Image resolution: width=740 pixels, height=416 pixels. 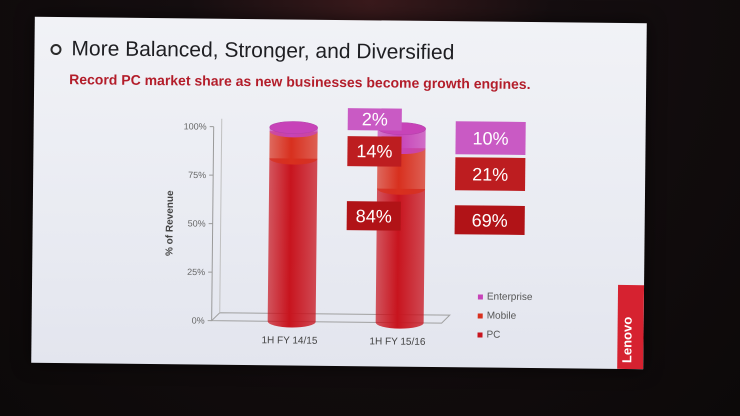 What do you see at coordinates (397, 342) in the screenshot?
I see `category-label: 1H FY 15/16` at bounding box center [397, 342].